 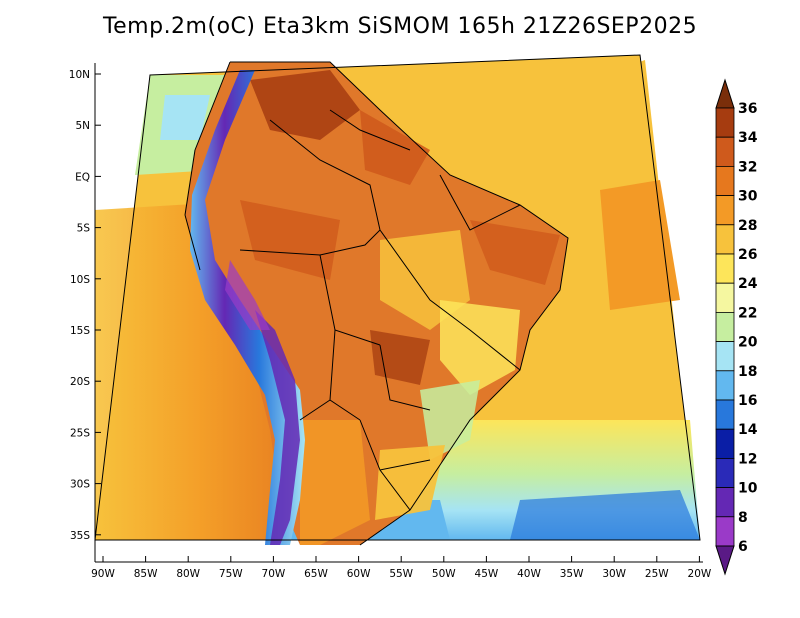 What do you see at coordinates (747, 109) in the screenshot?
I see `colorbar-label: 36` at bounding box center [747, 109].